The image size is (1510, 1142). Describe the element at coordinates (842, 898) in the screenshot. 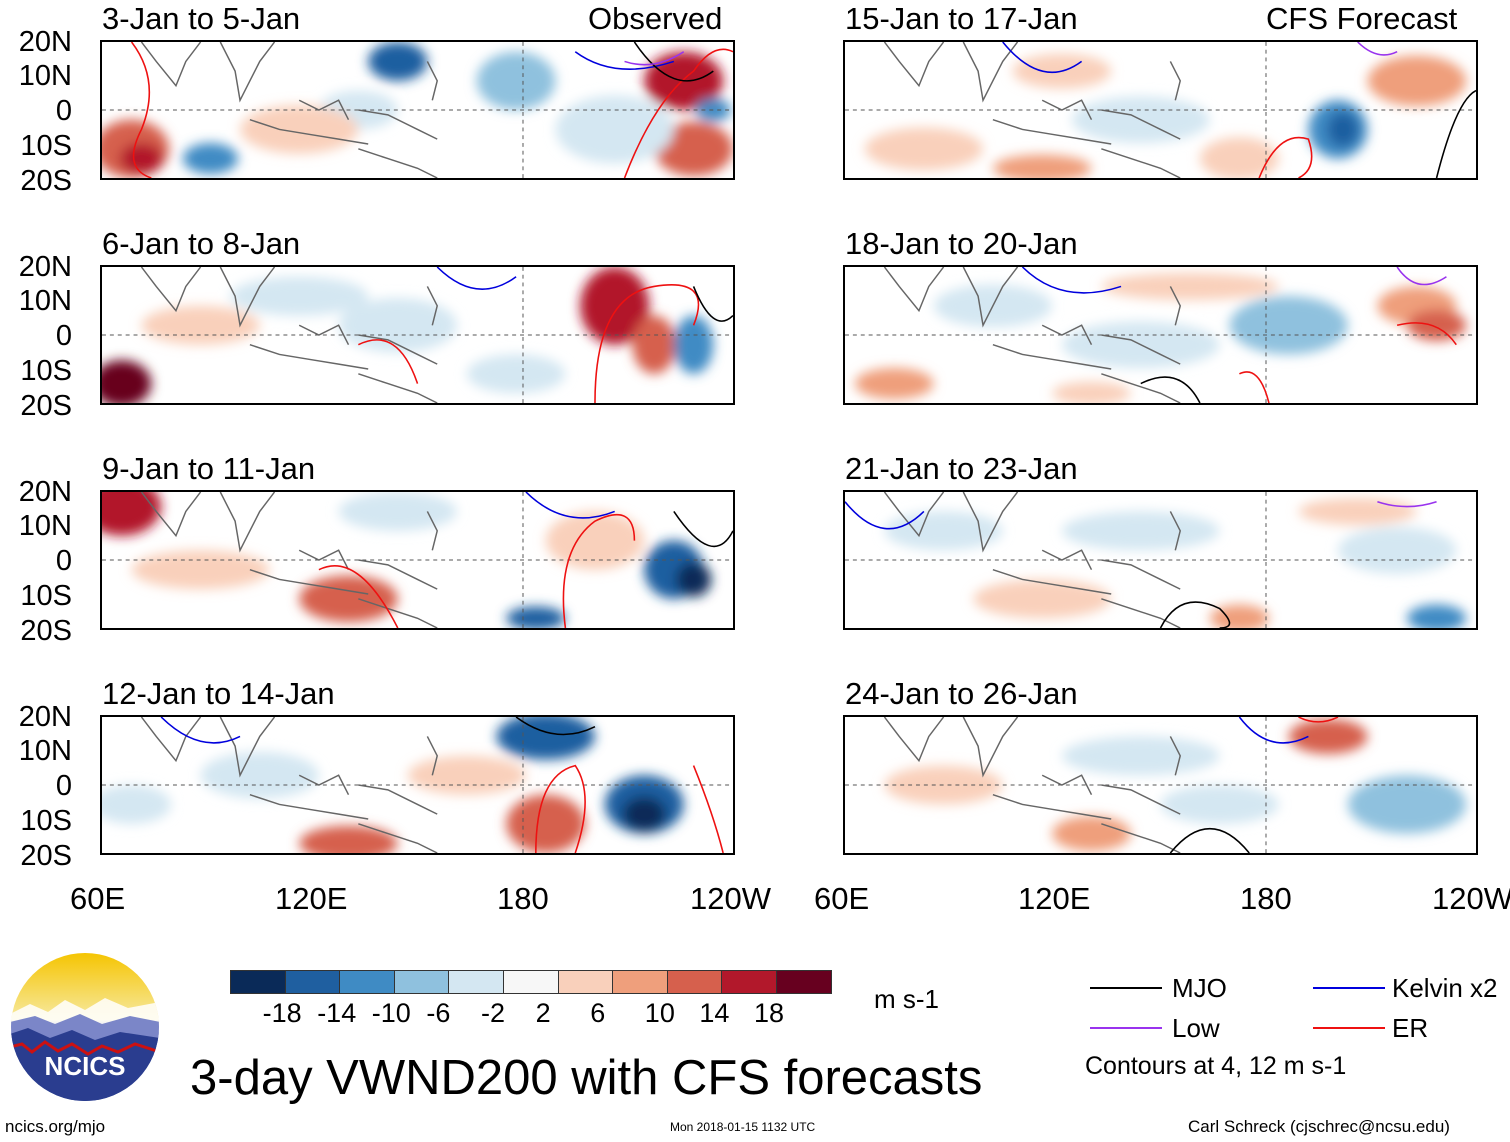

I see `lon-label-60e-right: 60E` at that location.